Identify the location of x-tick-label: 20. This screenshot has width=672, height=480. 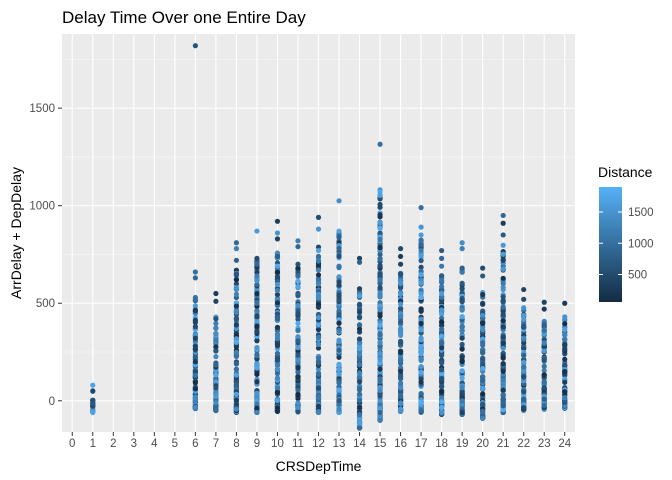
(482, 444).